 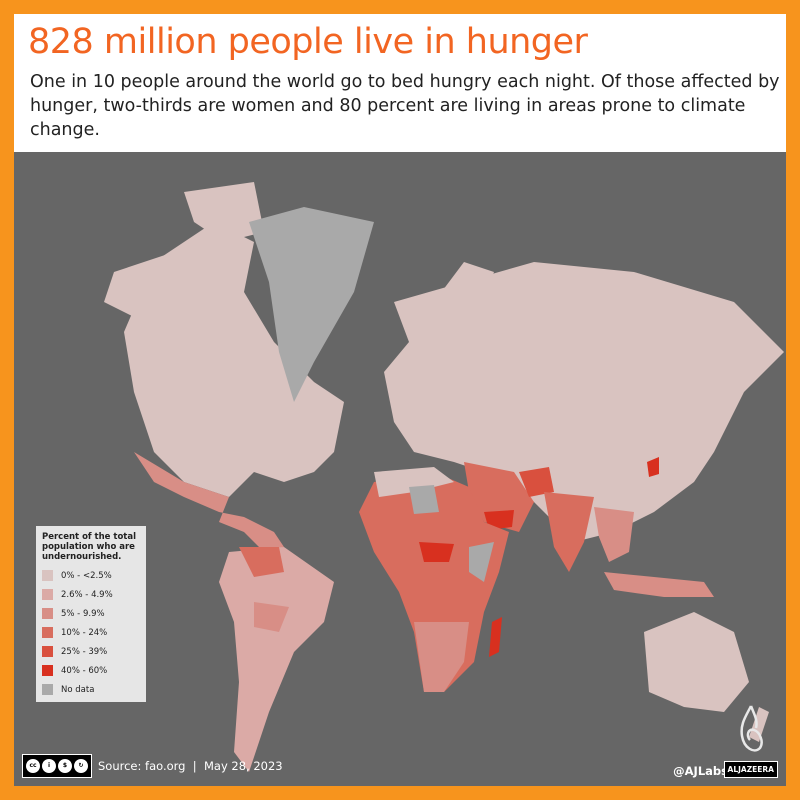 What do you see at coordinates (57, 766) in the screenshot?
I see `creative-commons-license-icon: cc i $ ↻` at bounding box center [57, 766].